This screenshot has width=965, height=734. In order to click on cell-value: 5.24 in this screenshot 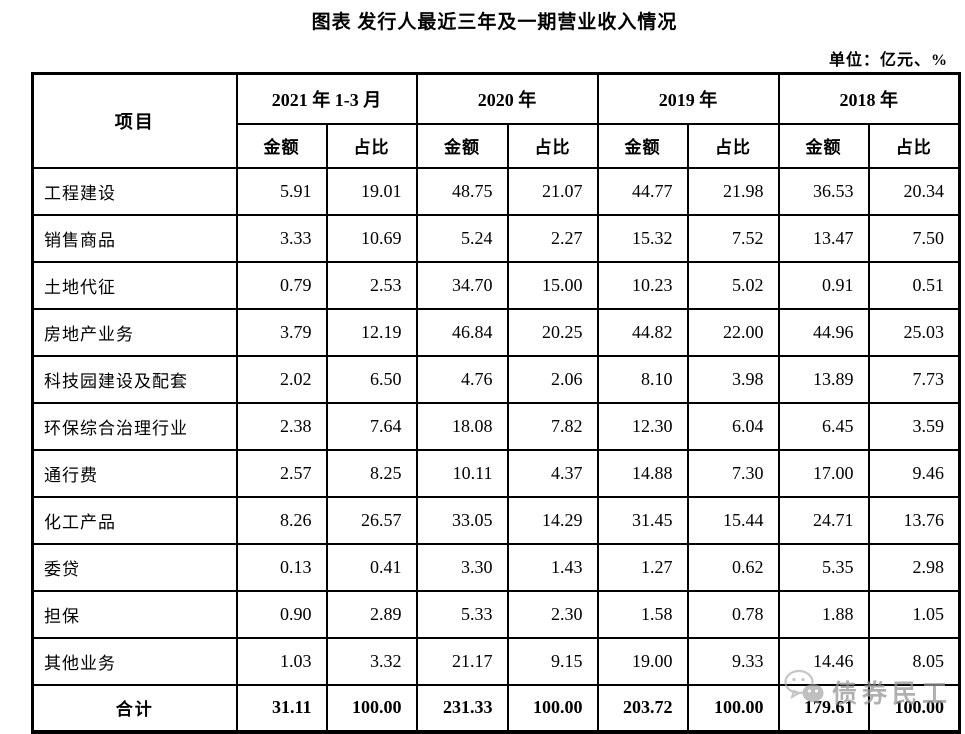, I will do `click(462, 238)`.